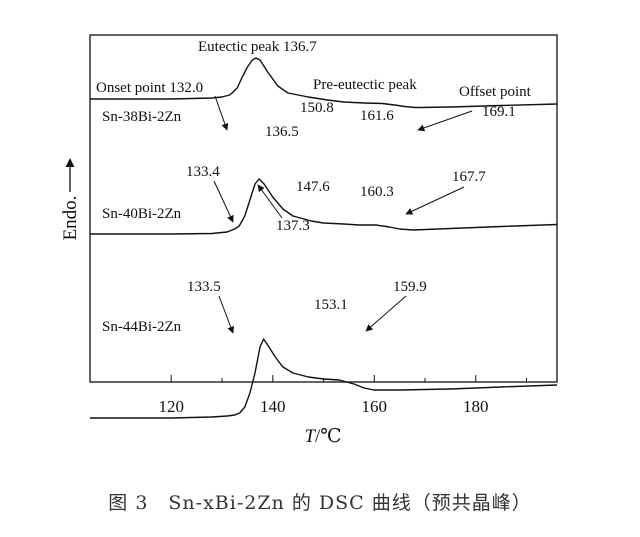 This screenshot has height=537, width=640. Describe the element at coordinates (282, 132) in the screenshot. I see `s1-value-136-5: 136.5` at that location.